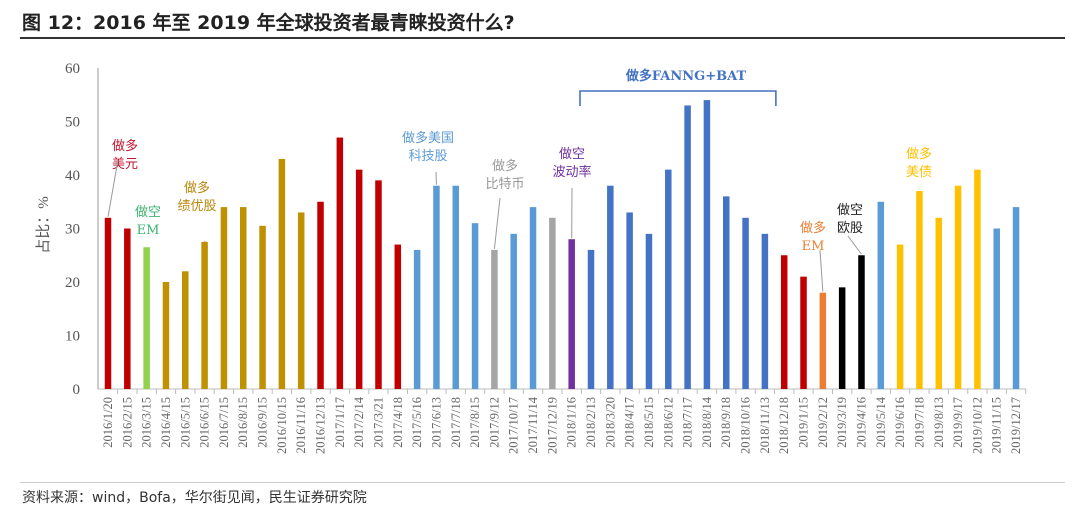  Describe the element at coordinates (224, 422) in the screenshot. I see `x-tick-label: 2016/7/15` at that location.